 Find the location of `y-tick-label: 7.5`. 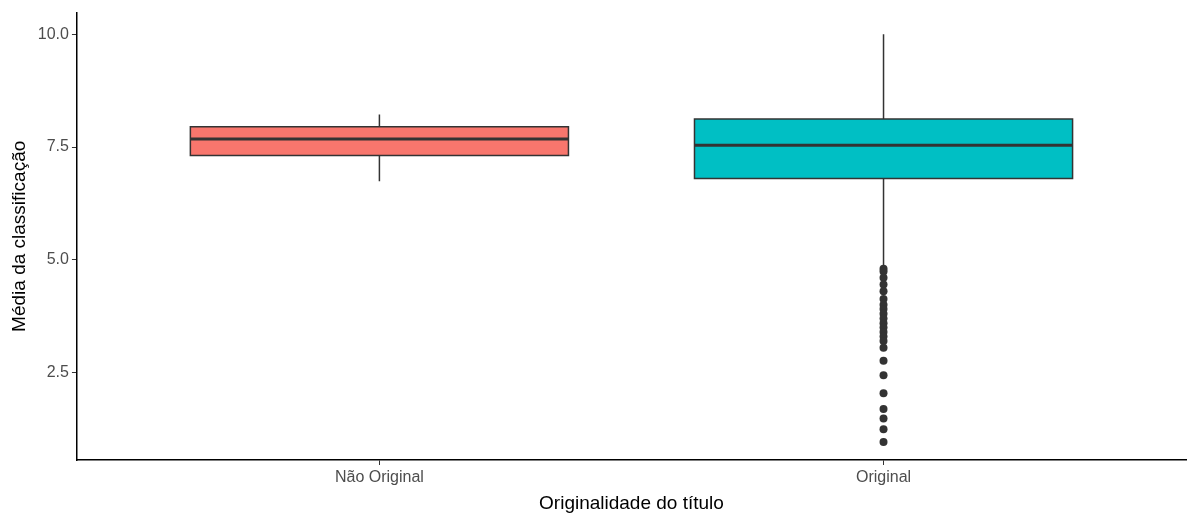

y-tick-label: 7.5 is located at coordinates (58, 146).